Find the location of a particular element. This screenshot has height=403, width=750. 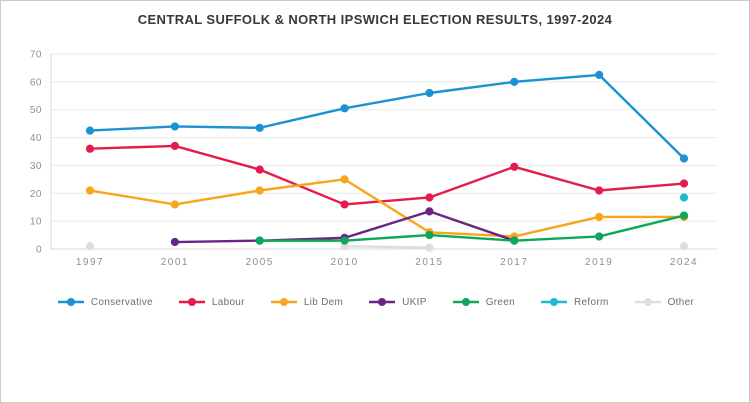

x-tick-label-2010: 2010 is located at coordinates (344, 262).